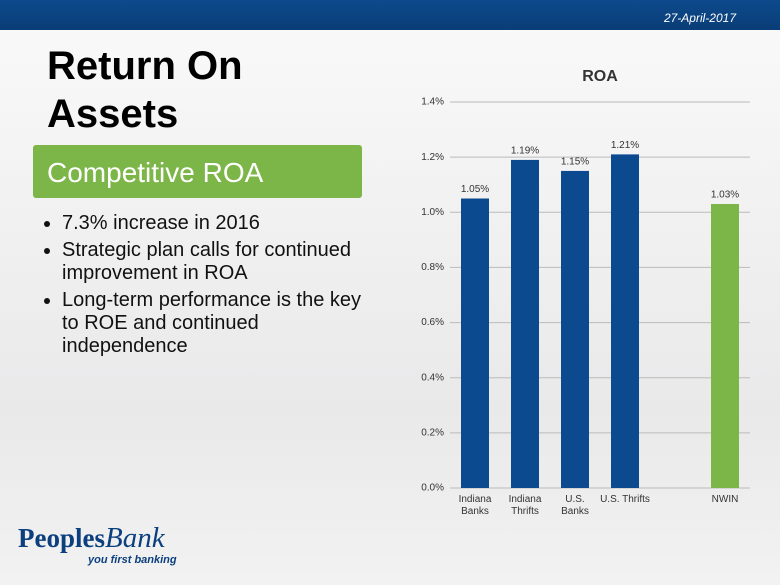 The width and height of the screenshot is (780, 585). What do you see at coordinates (432, 157) in the screenshot?
I see `y-tick-label: 1.2%` at bounding box center [432, 157].